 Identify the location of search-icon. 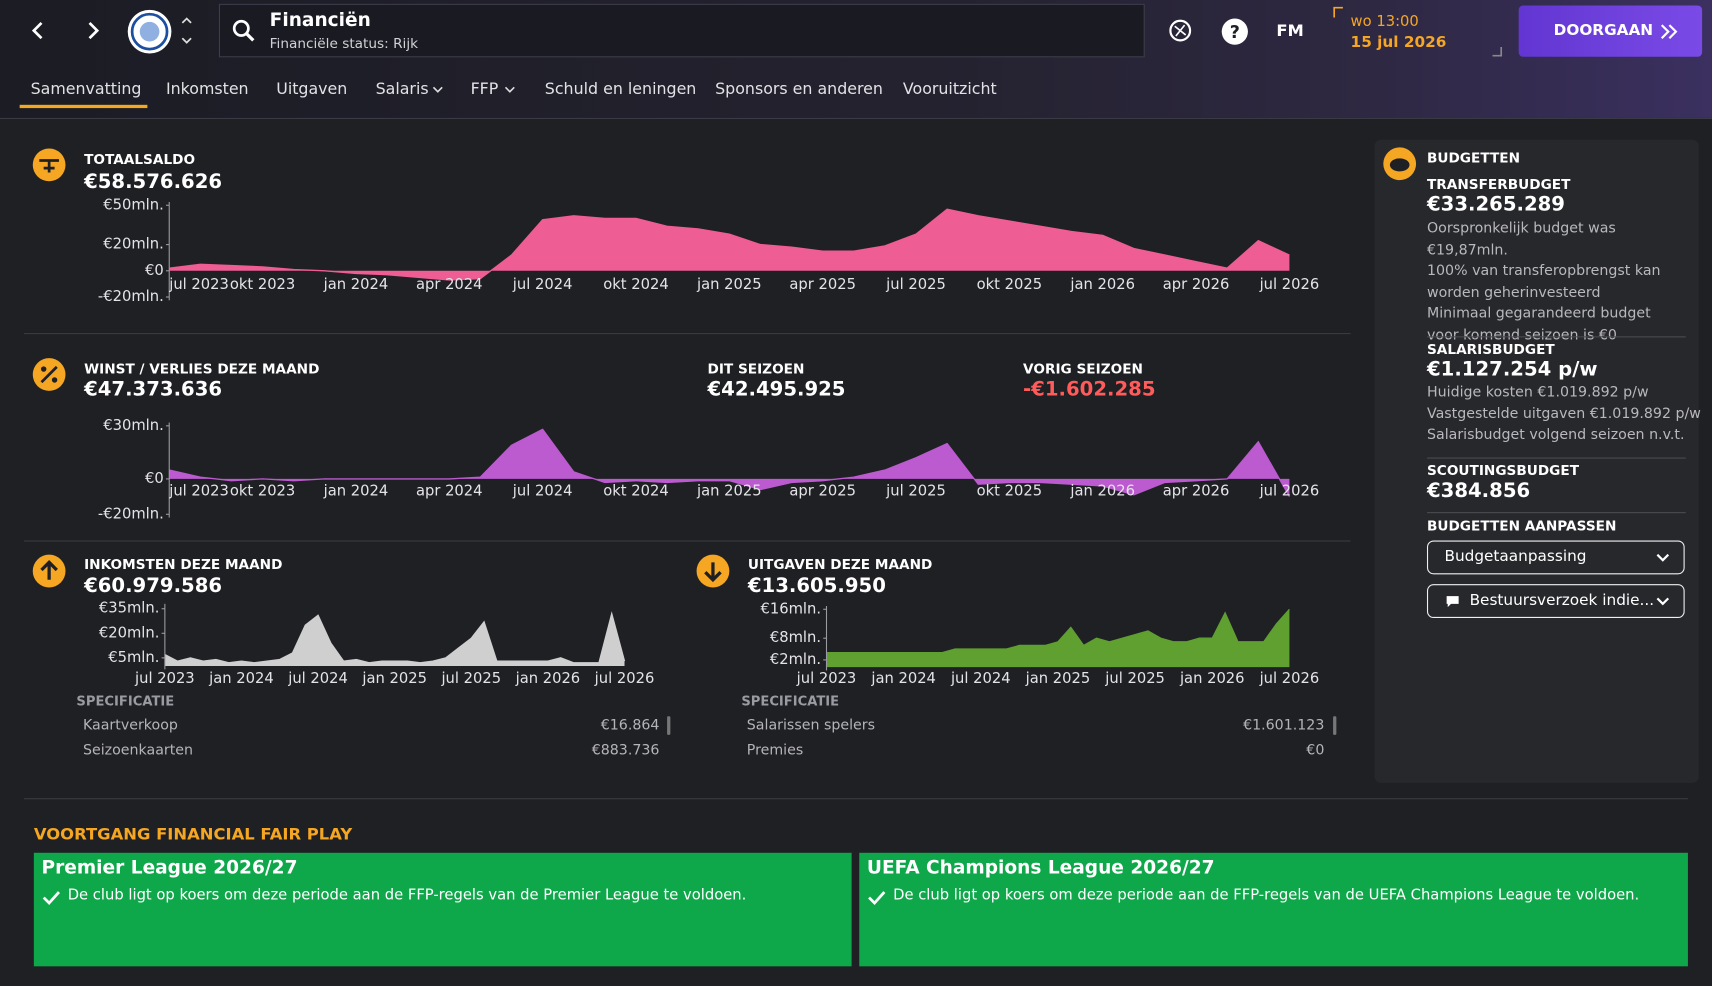
(241, 28).